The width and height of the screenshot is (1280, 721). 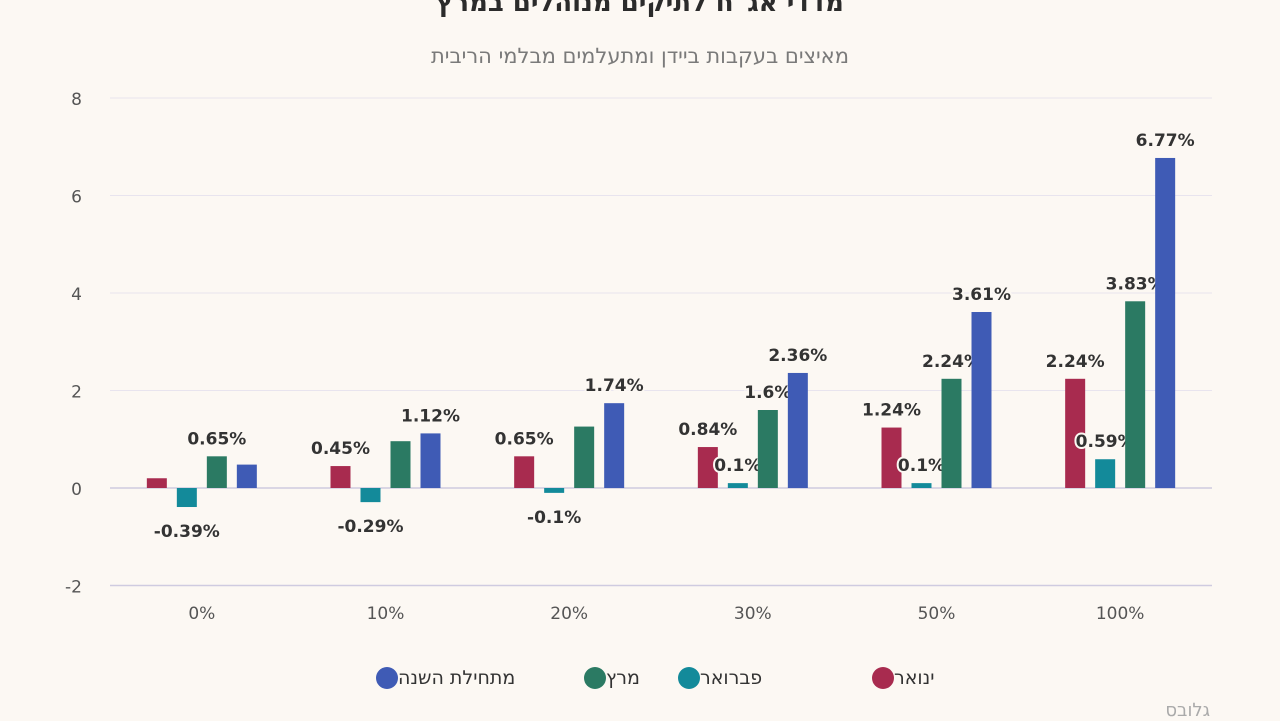 What do you see at coordinates (386, 614) in the screenshot?
I see `x-tick-label: 10%` at bounding box center [386, 614].